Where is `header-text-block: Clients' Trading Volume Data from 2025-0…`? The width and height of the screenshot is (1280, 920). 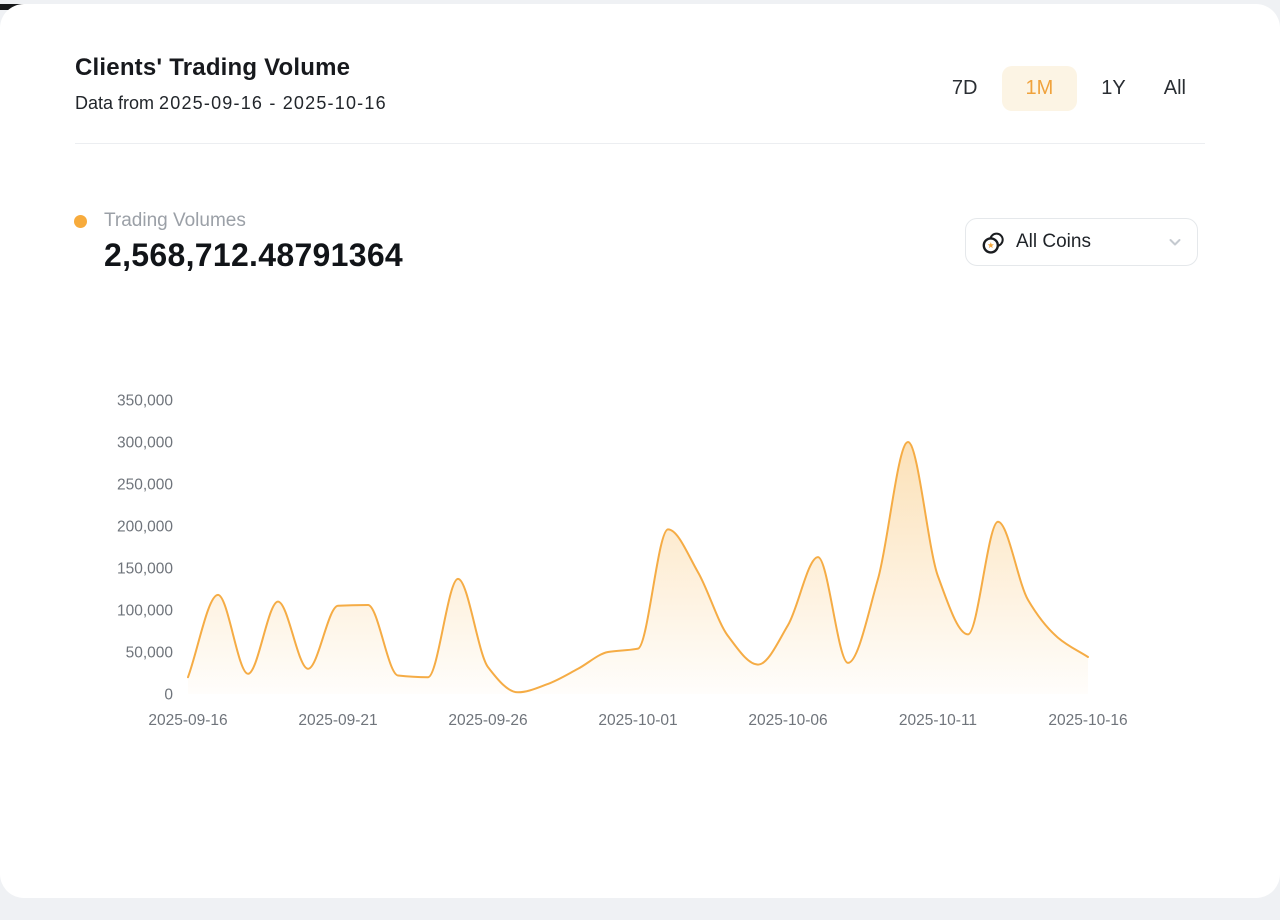 header-text-block: Clients' Trading Volume Data from 2025-0… is located at coordinates (231, 84).